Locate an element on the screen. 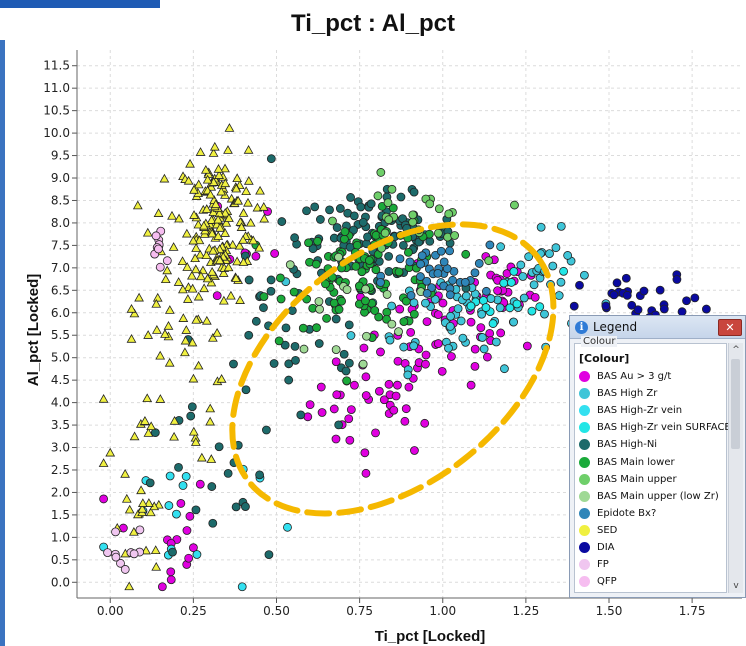  info-icon: i is located at coordinates (581, 327).